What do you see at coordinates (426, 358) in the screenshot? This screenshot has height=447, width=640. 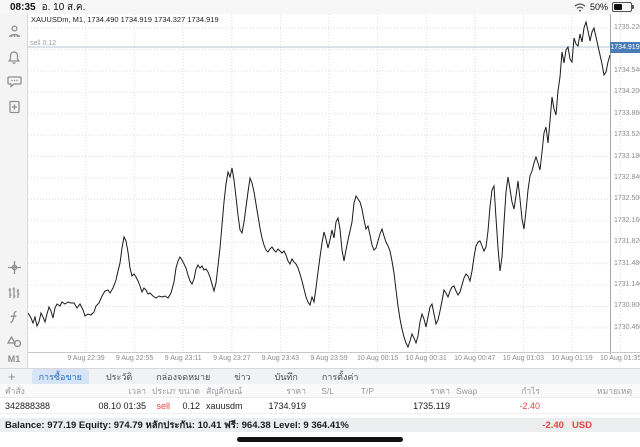 I see `time-tick-label: 10 Aug 00:31` at bounding box center [426, 358].